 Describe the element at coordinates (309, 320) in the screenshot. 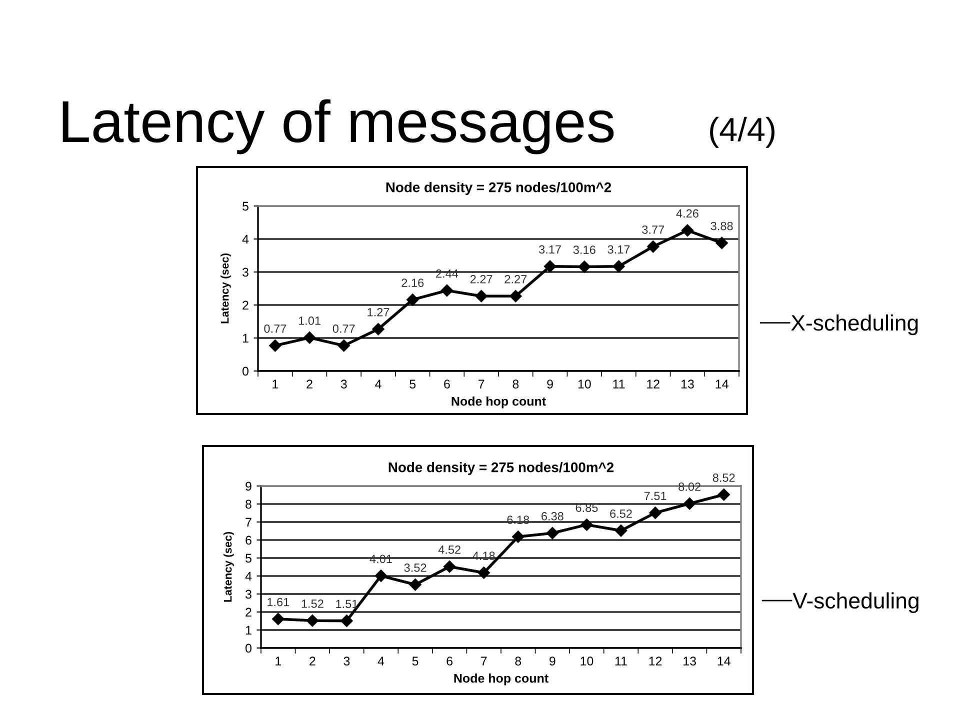

I see `data-label: 1.01` at that location.